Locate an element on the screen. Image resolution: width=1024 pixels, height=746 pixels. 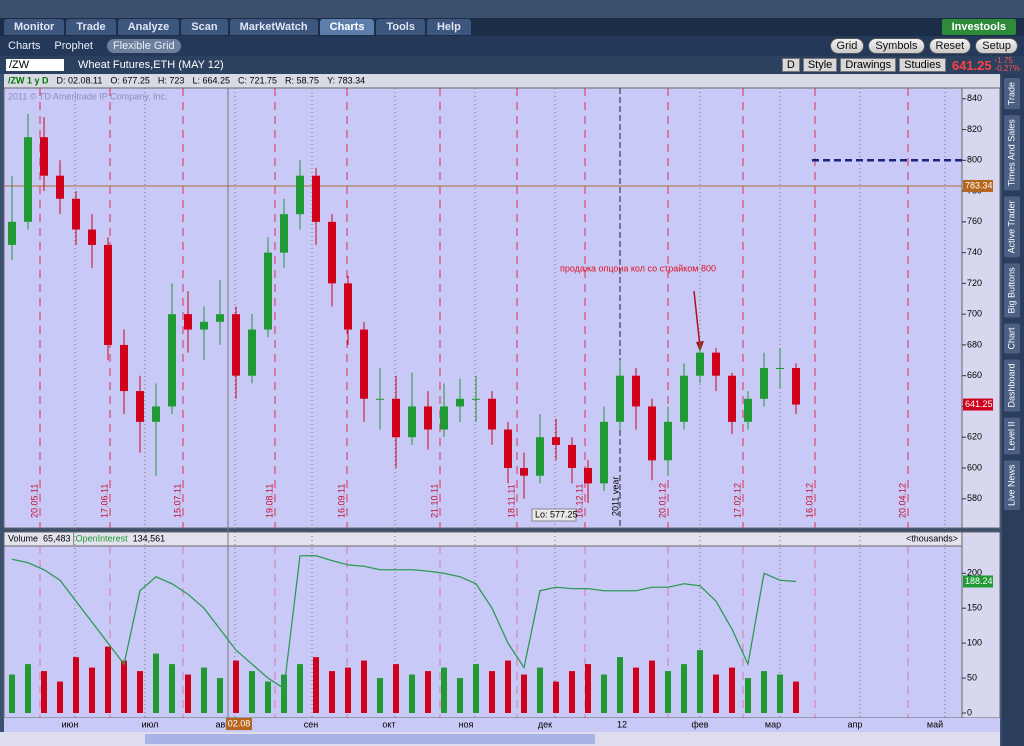
last-label: 641.25 is located at coordinates (979, 404).